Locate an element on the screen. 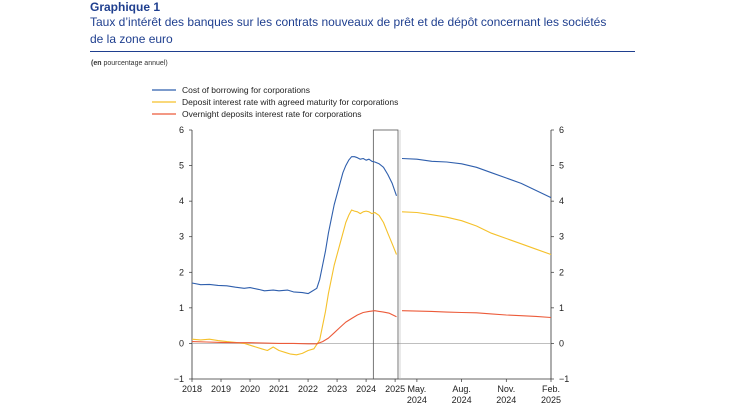  x-tick-label-left: 2022 is located at coordinates (308, 389).